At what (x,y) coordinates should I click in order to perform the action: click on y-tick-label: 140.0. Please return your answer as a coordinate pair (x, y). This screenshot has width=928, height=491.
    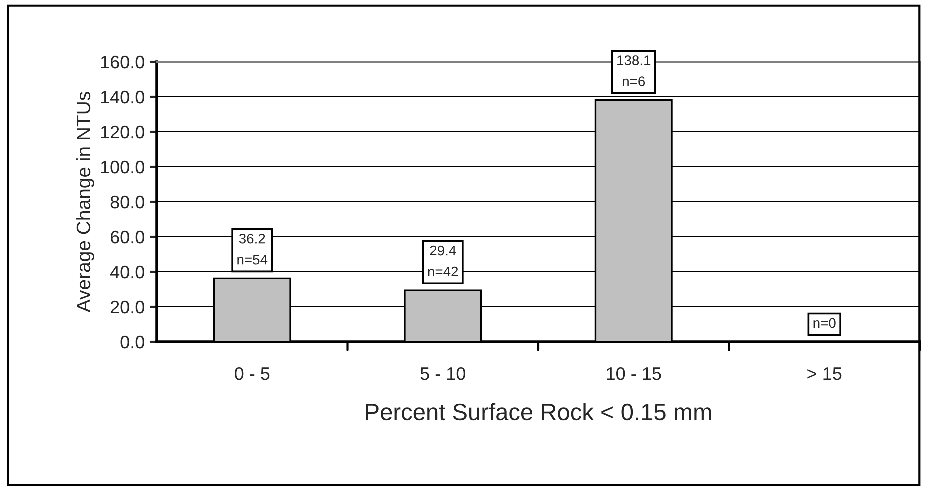
    Looking at the image, I should click on (122, 97).